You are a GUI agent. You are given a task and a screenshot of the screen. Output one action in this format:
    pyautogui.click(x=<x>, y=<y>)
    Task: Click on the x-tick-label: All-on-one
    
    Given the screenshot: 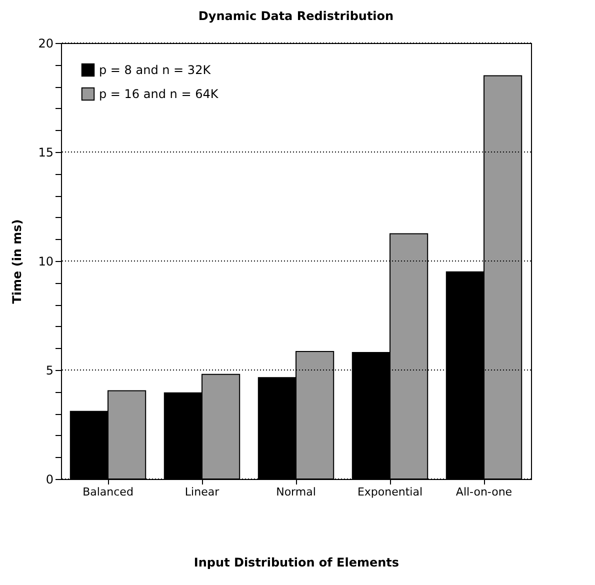 What is the action you would take?
    pyautogui.click(x=484, y=492)
    